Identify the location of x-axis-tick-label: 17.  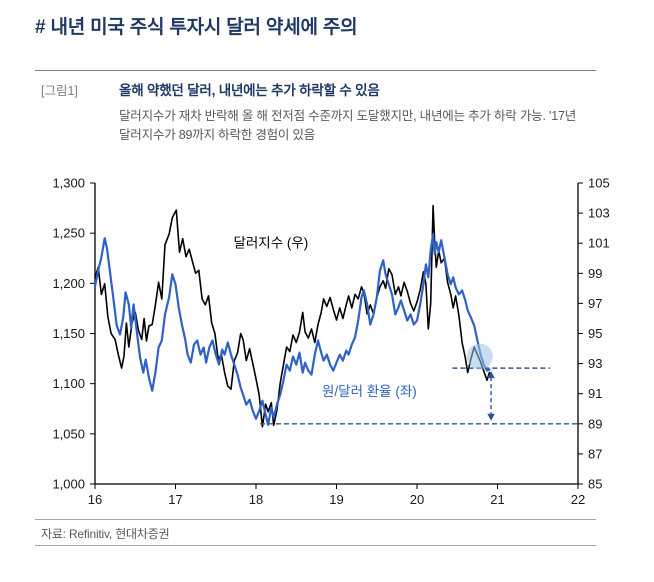
(175, 499).